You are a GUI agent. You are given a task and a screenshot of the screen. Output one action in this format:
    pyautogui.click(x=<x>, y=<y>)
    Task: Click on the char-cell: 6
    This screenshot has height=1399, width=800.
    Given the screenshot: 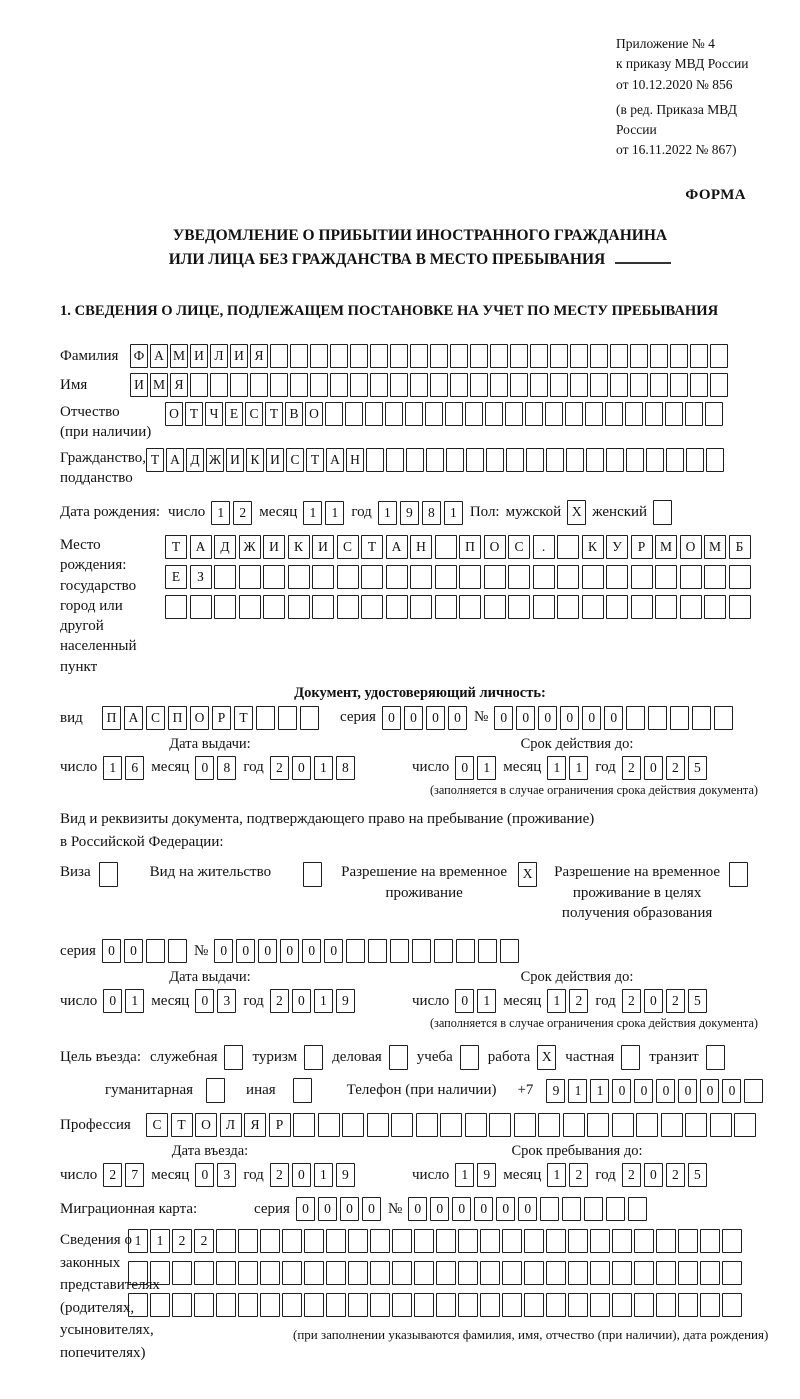 What is the action you would take?
    pyautogui.click(x=135, y=767)
    